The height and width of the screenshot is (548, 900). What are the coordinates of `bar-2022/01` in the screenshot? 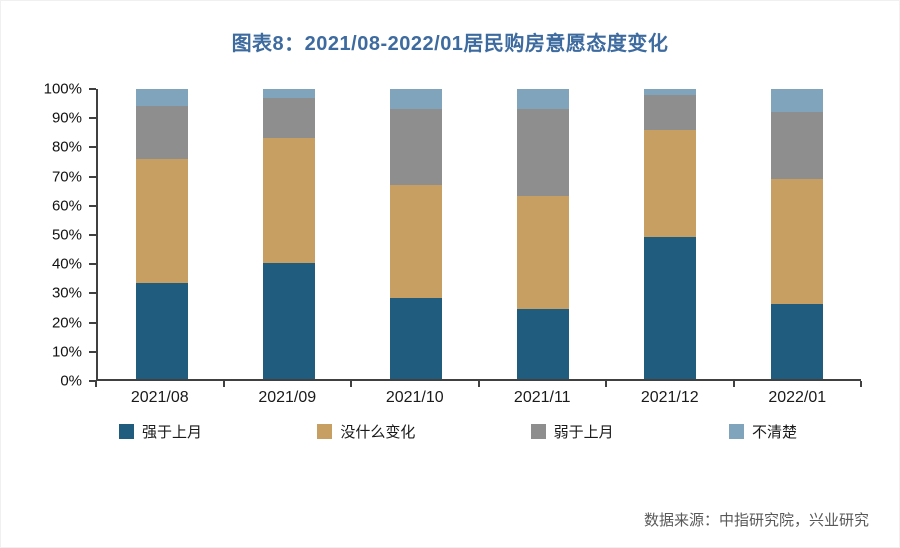 It's located at (797, 234).